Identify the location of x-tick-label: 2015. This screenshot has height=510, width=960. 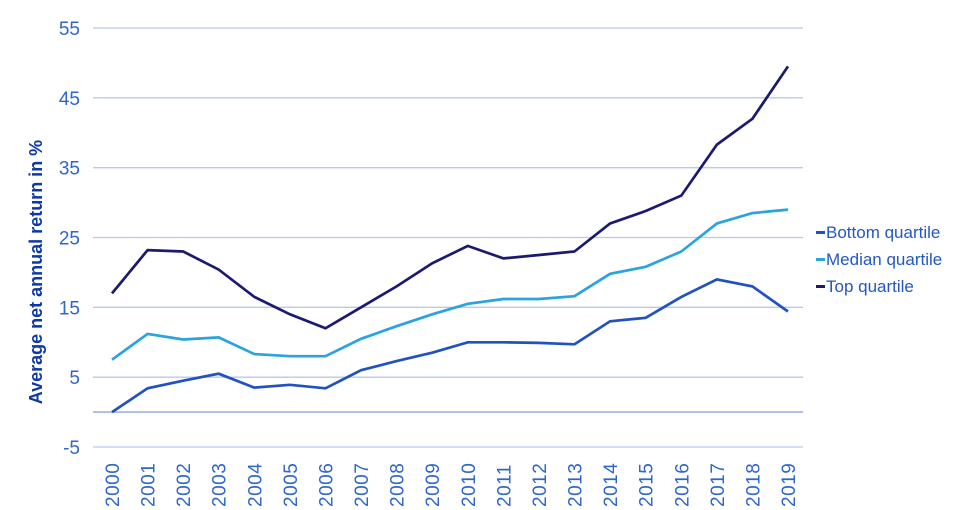
(647, 485).